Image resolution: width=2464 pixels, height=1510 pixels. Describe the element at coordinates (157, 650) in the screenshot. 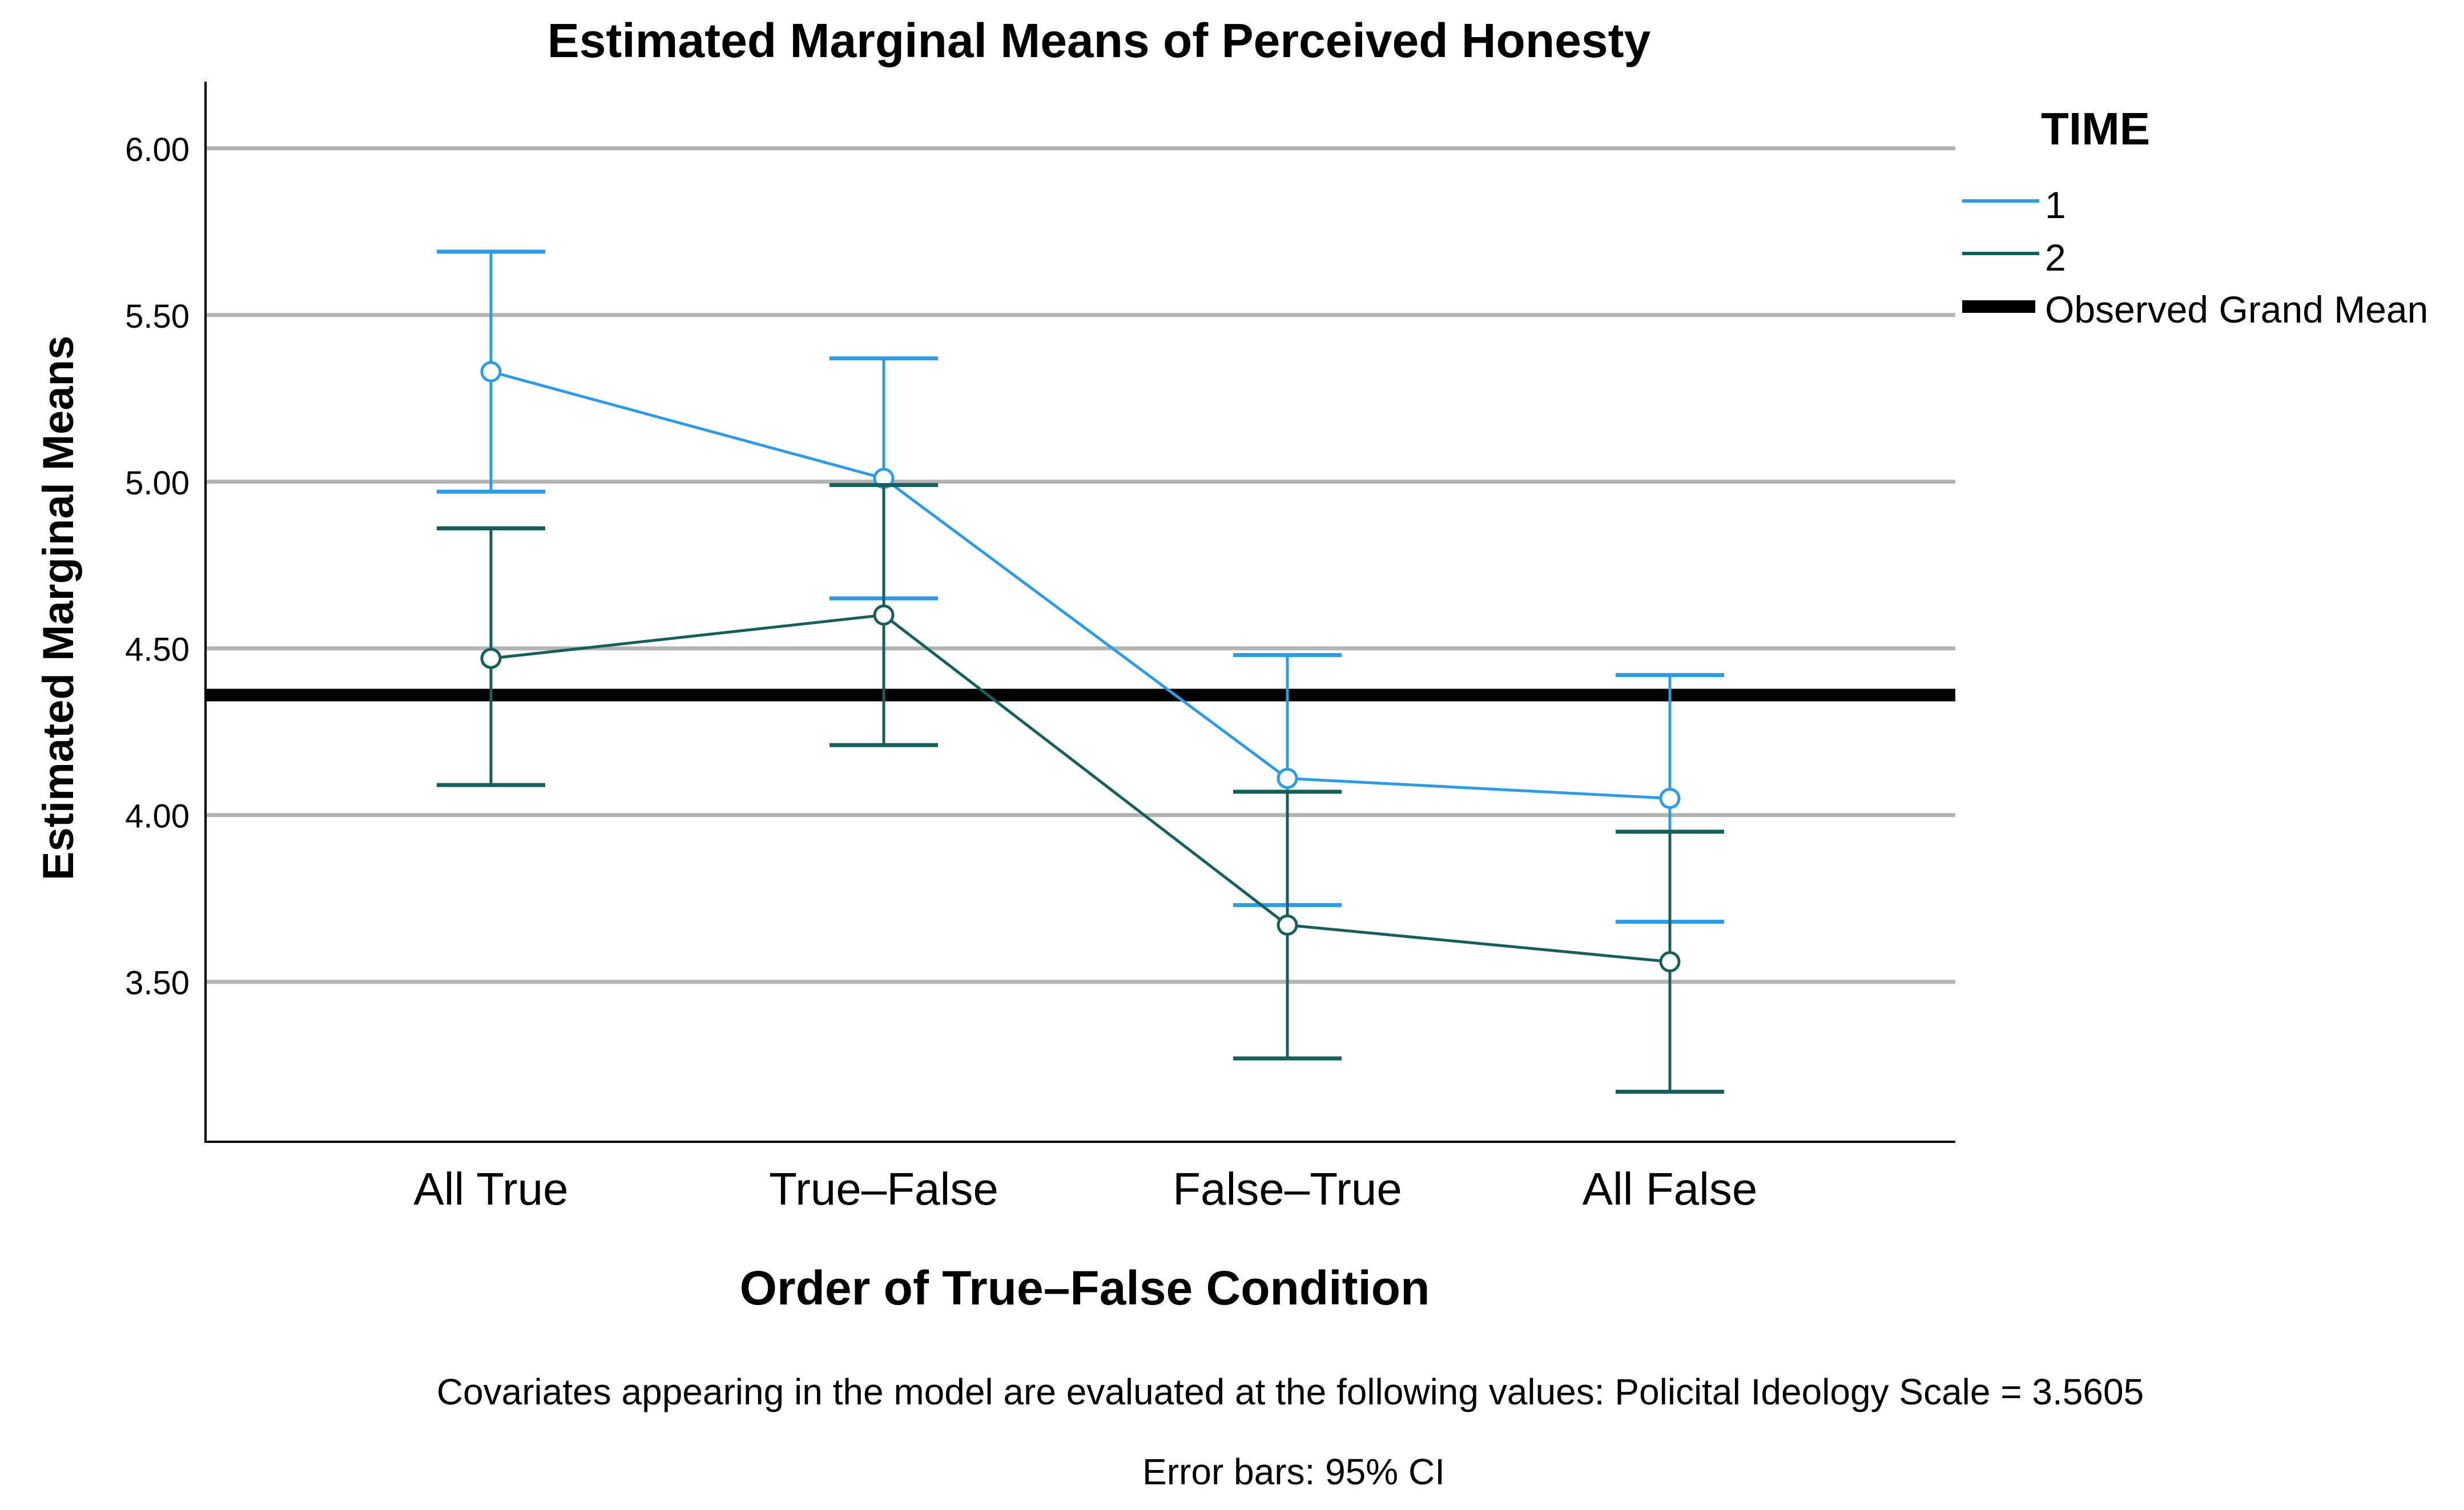

I see `y-tick-label: 4.50` at that location.